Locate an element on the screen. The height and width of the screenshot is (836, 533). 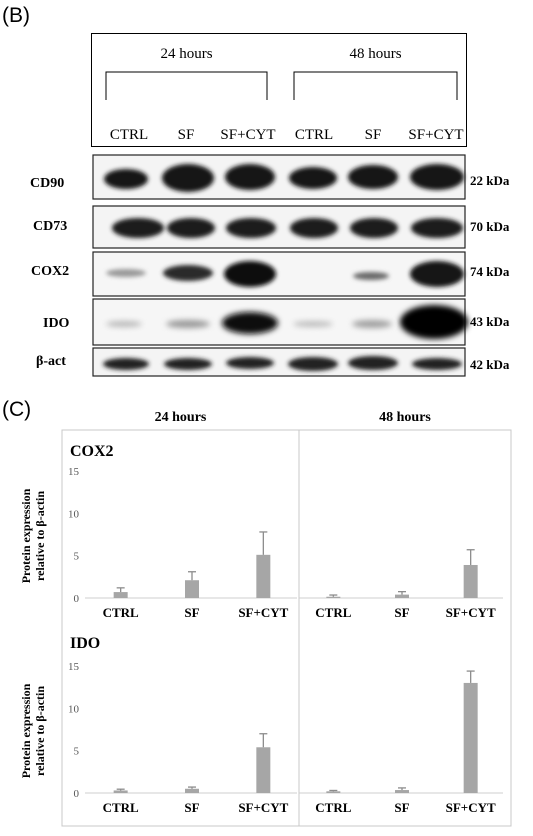
lane-label-box is located at coordinates (279, 90).